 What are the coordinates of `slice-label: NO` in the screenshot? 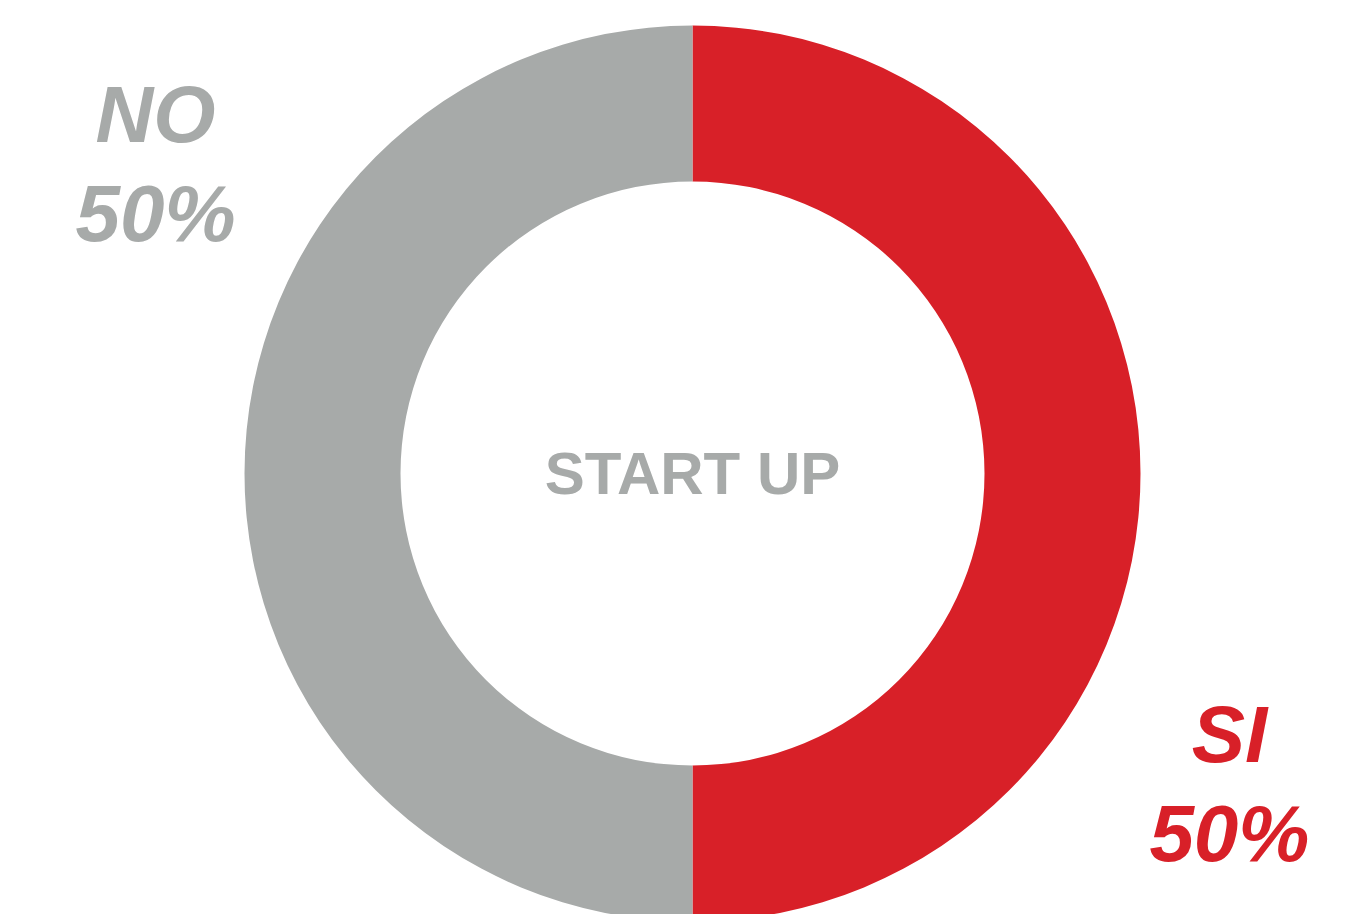 It's located at (155, 114).